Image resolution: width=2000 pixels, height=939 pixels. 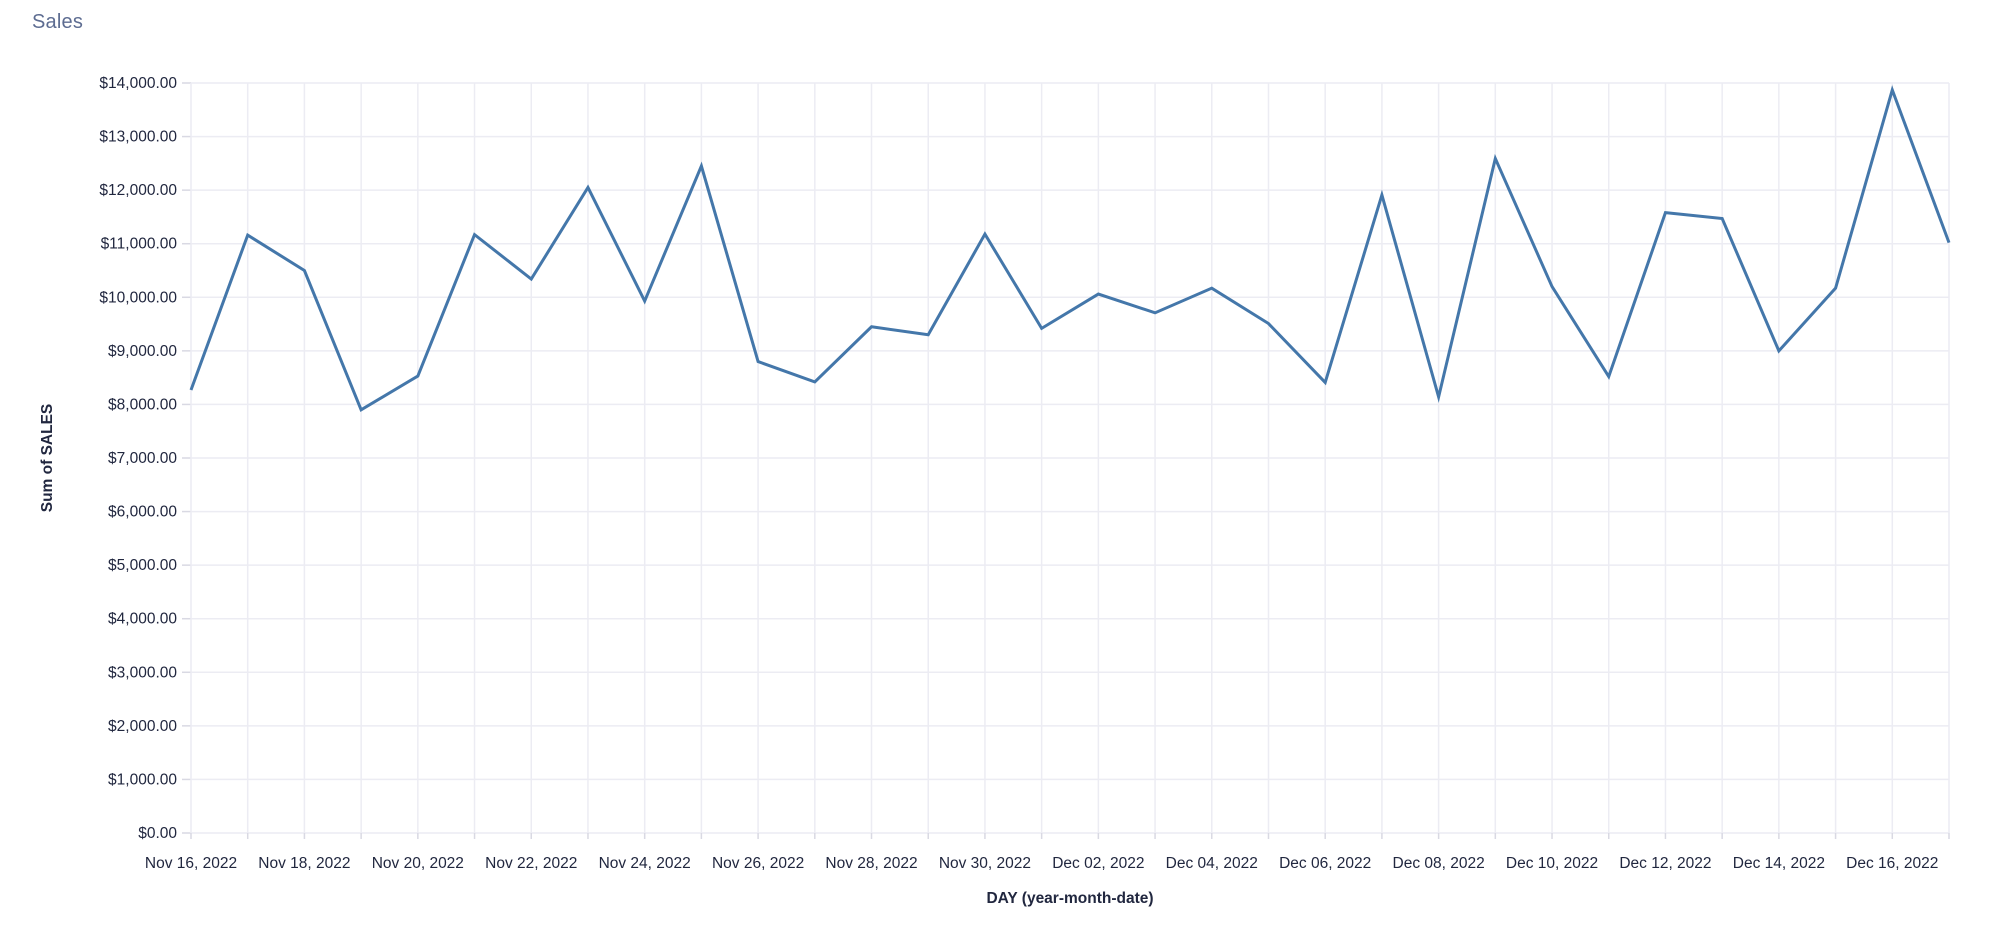 I want to click on y-axis-tick-label: $5,000.00, so click(x=142, y=565).